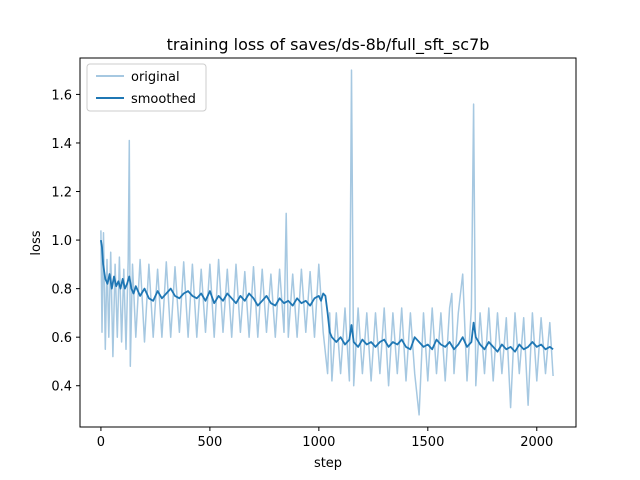 This screenshot has width=640, height=480. Describe the element at coordinates (36, 242) in the screenshot. I see `y-axis-label: loss` at that location.